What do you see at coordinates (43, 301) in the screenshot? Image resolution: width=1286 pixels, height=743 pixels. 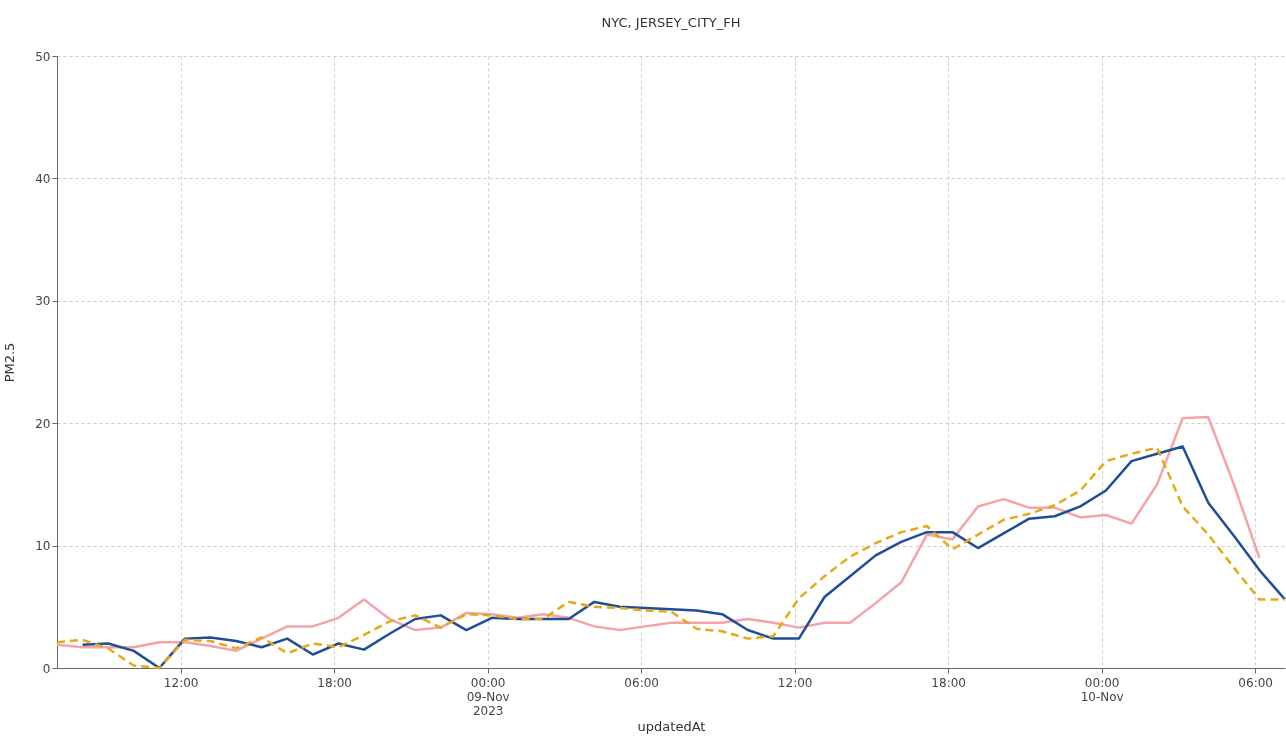 I see `y-tick-label: 30` at bounding box center [43, 301].